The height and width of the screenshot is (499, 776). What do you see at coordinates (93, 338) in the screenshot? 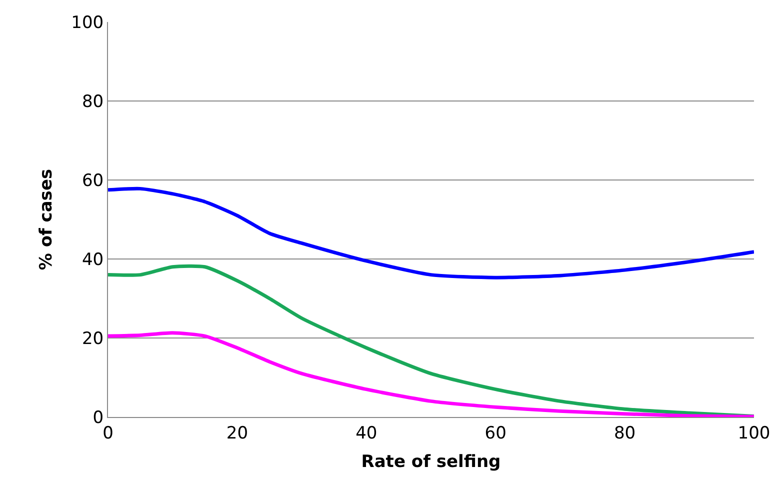
I see `y-tick-label: 20` at bounding box center [93, 338].